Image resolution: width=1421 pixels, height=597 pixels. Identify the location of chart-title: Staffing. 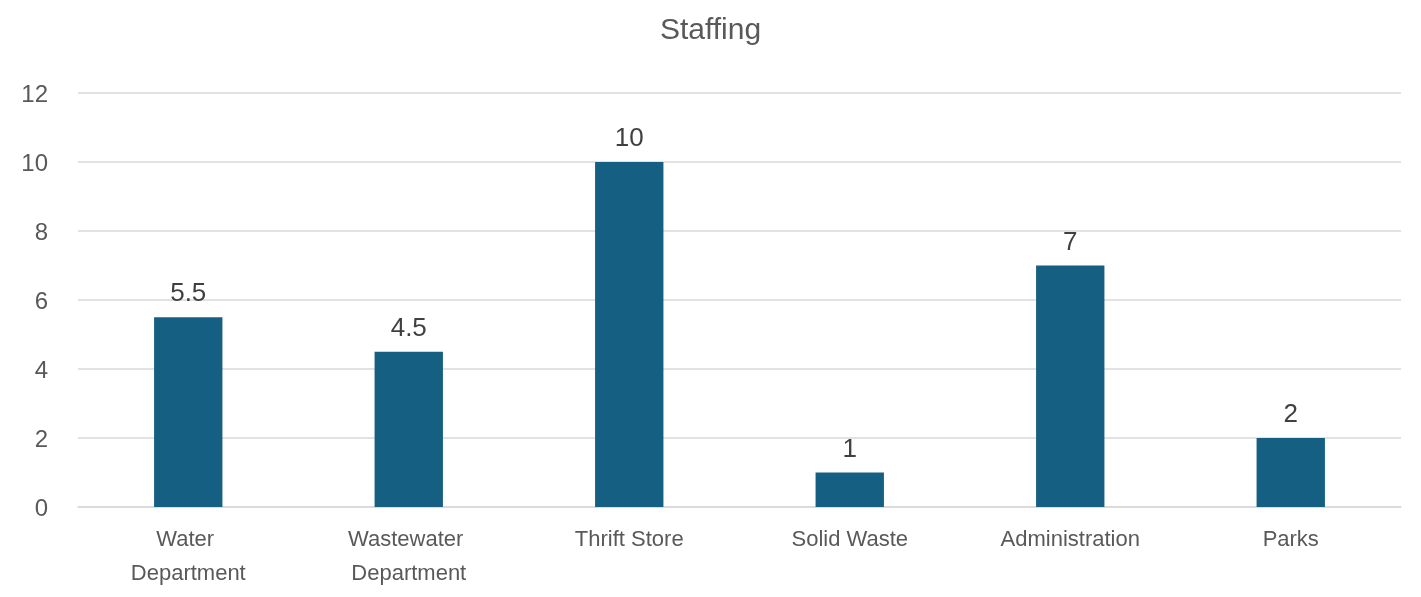
(710, 28).